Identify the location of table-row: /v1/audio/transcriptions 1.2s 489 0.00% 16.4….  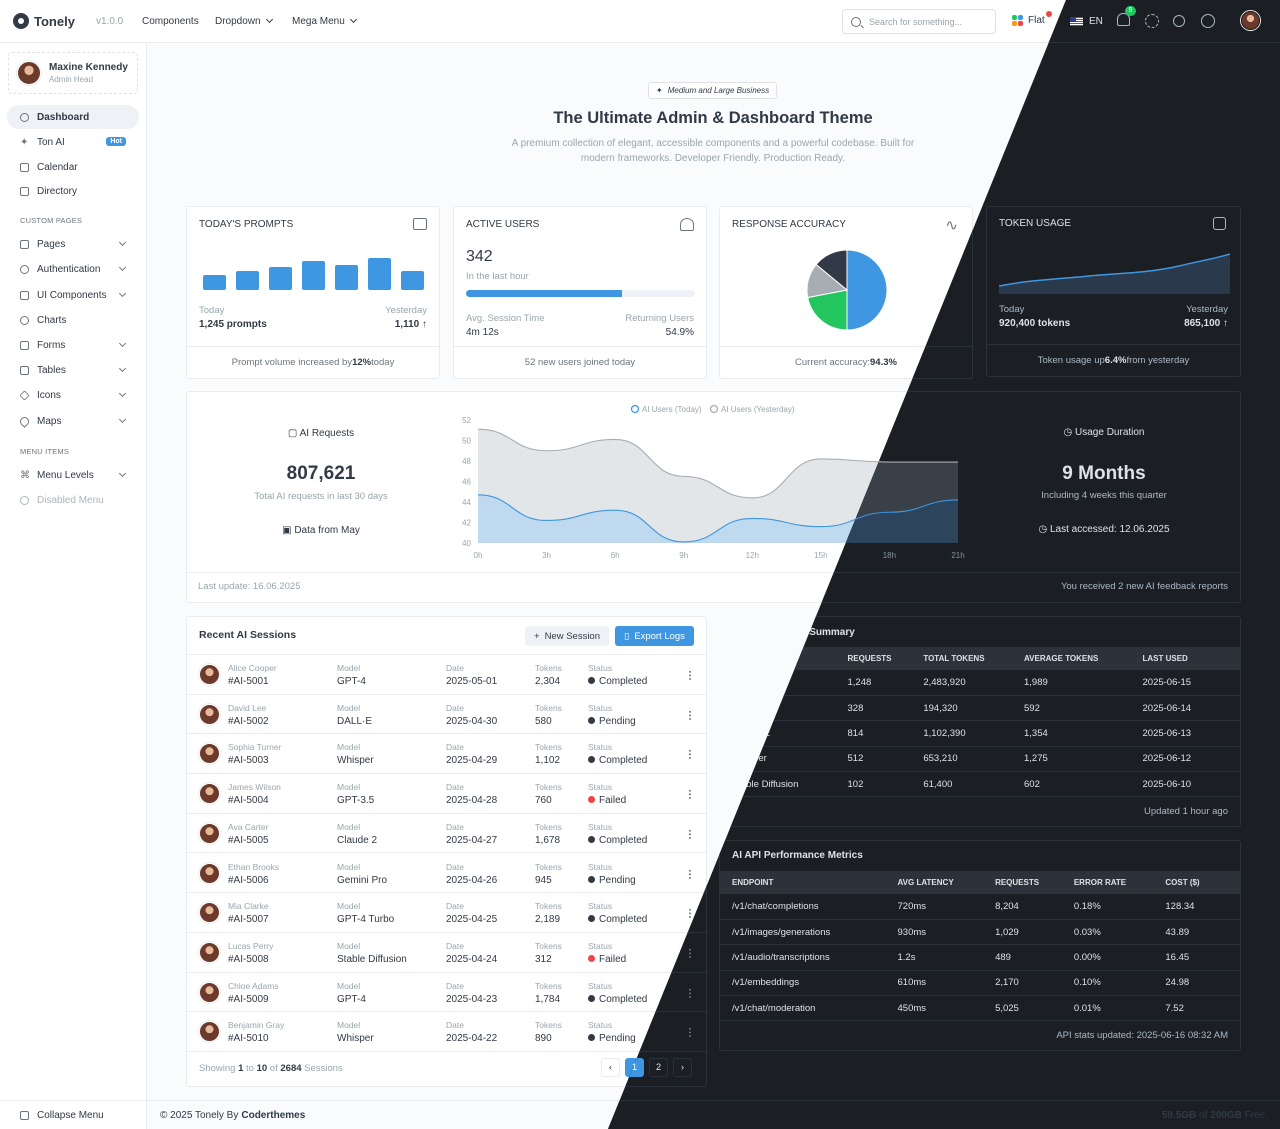
(980, 957).